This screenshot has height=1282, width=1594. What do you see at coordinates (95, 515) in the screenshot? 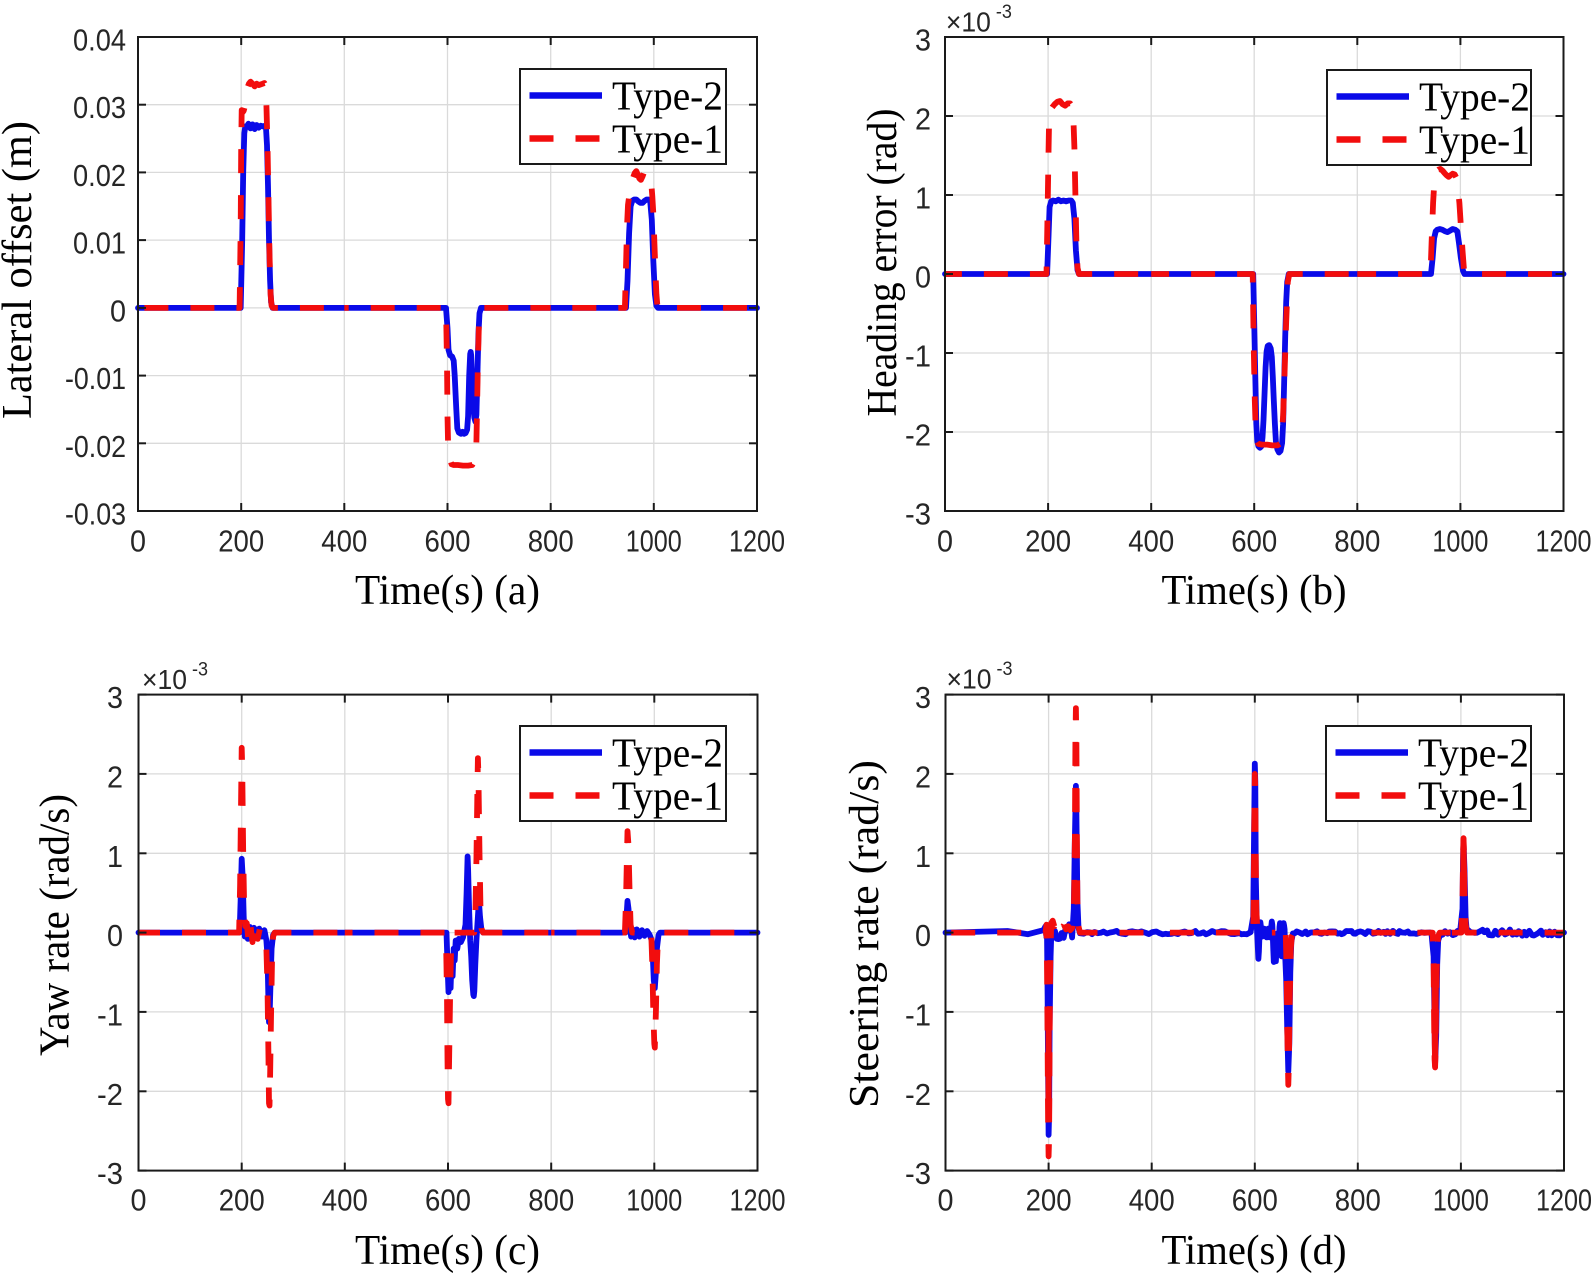
I see `svg-text: -0.03` at bounding box center [95, 515].